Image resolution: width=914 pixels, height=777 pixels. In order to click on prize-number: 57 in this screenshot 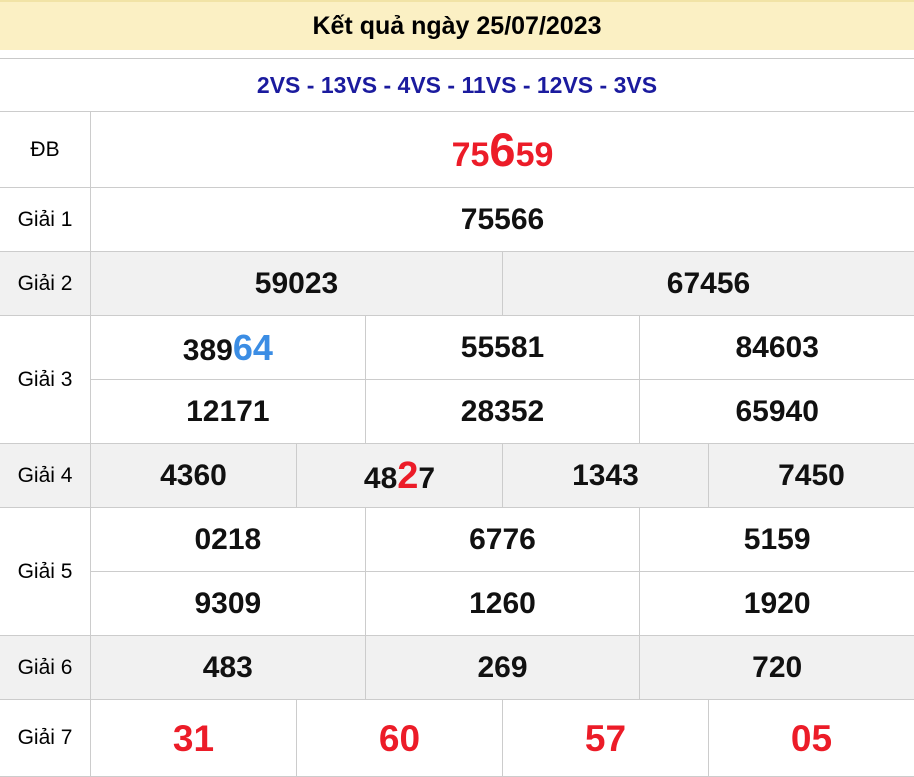, I will do `click(605, 738)`.